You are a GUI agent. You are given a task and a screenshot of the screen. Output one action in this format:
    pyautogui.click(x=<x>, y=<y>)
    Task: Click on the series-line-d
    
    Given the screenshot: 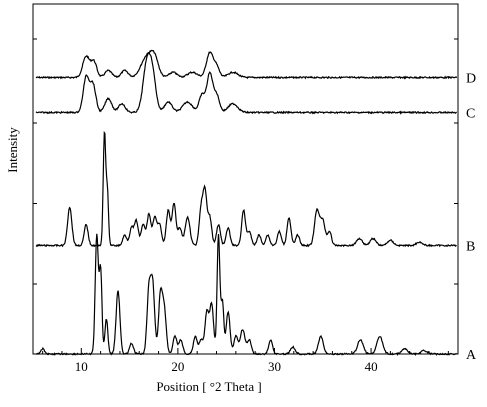 What is the action you would take?
    pyautogui.click(x=246, y=64)
    